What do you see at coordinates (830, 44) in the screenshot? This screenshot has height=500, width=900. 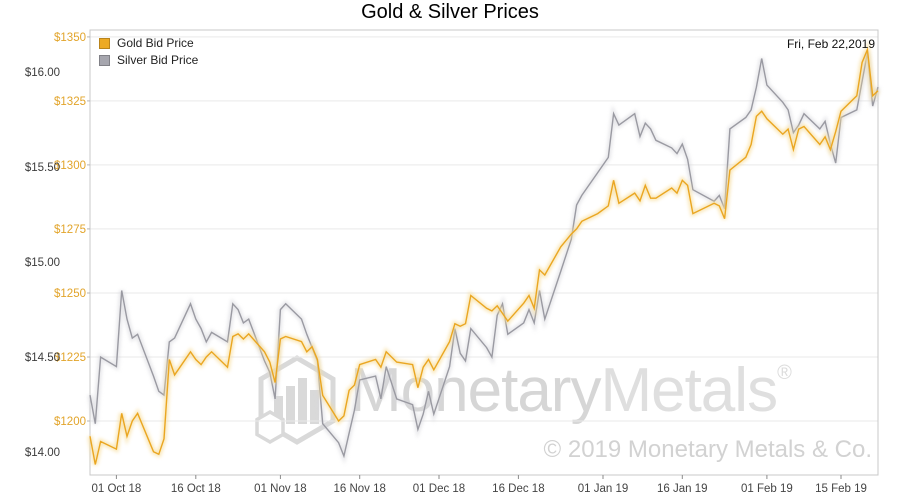 I see `as-of-date: Fri, Feb 22,2019` at bounding box center [830, 44].